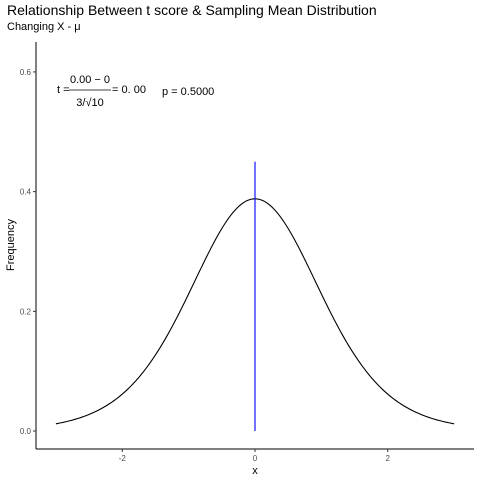  What do you see at coordinates (388, 458) in the screenshot?
I see `x-tick-label: 2` at bounding box center [388, 458].